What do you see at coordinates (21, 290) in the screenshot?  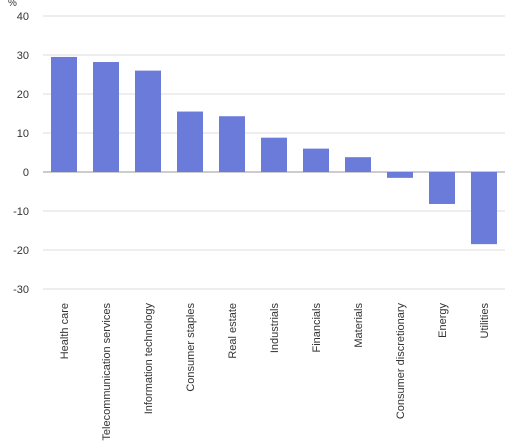 I see `y-tick-label: -30` at bounding box center [21, 290].